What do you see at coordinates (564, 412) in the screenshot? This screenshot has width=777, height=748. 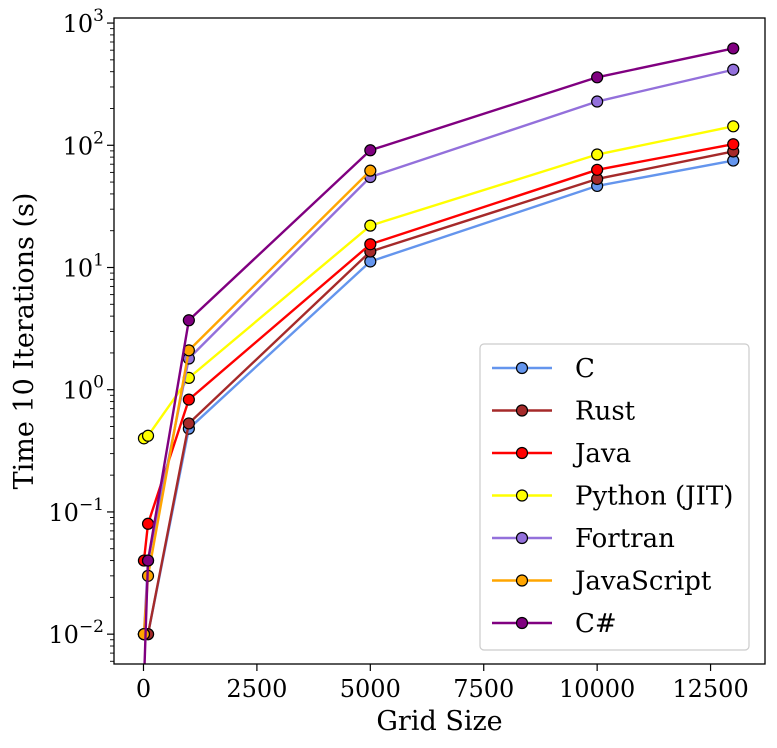 I see `legend-item: Rust` at bounding box center [564, 412].